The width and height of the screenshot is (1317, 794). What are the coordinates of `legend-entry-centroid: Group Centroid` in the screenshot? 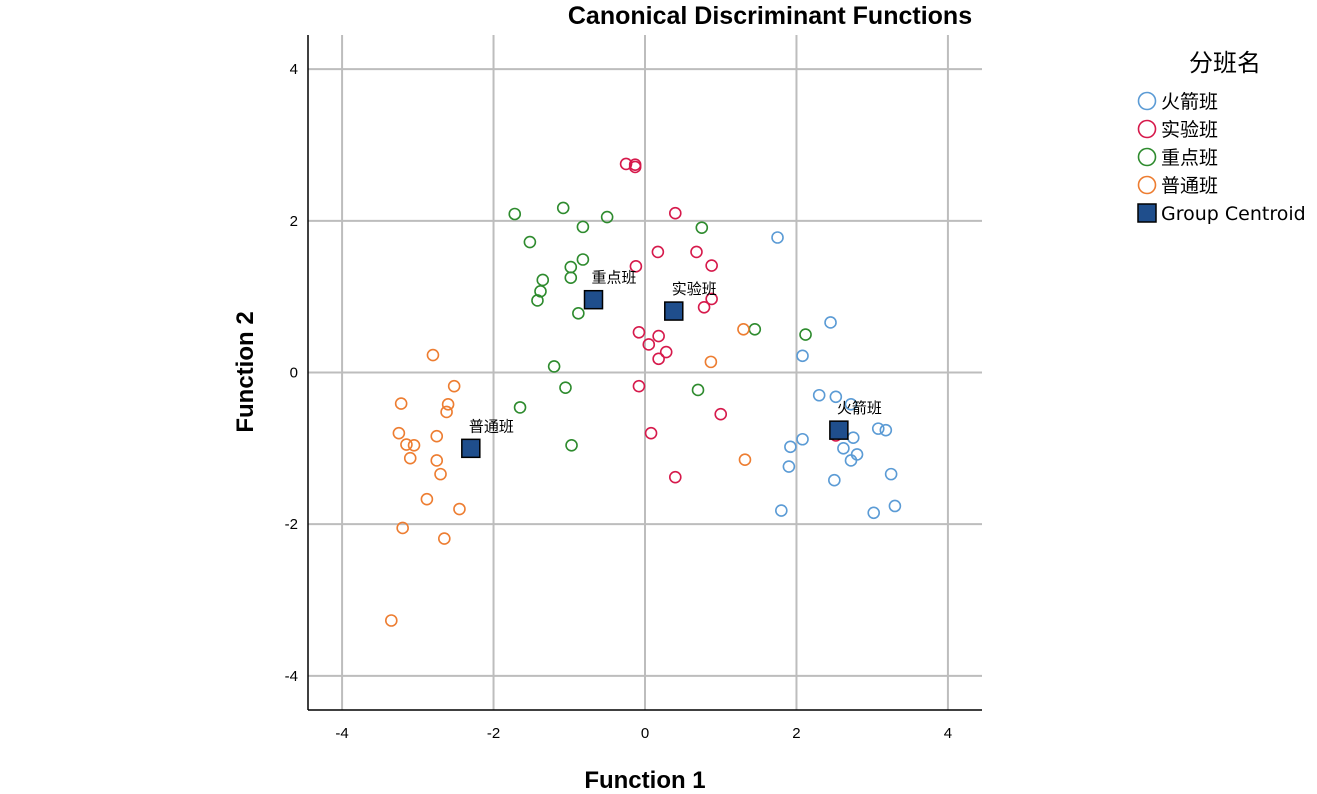 It's located at (1233, 214).